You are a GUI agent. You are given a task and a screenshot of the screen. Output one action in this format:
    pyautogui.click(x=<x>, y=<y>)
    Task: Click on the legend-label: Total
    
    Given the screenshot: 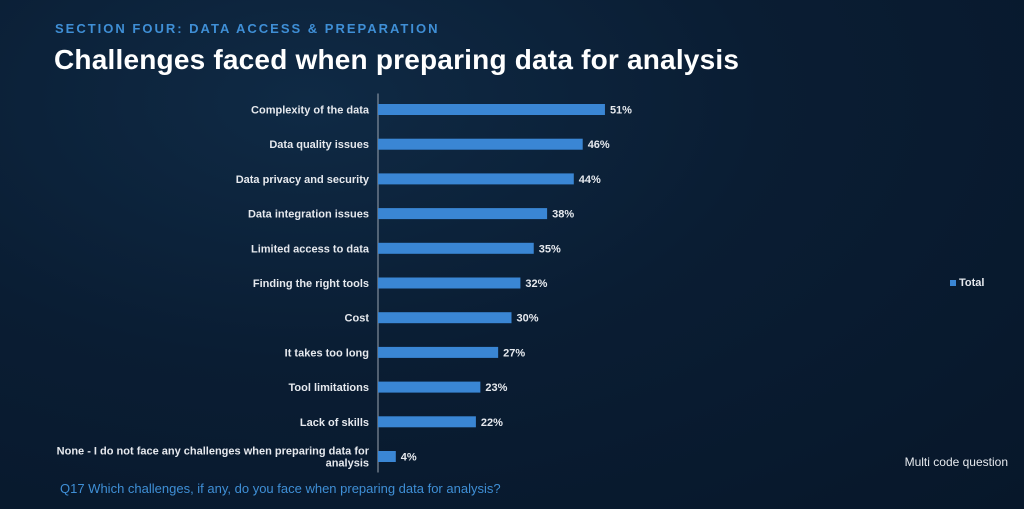 What is the action you would take?
    pyautogui.click(x=972, y=283)
    